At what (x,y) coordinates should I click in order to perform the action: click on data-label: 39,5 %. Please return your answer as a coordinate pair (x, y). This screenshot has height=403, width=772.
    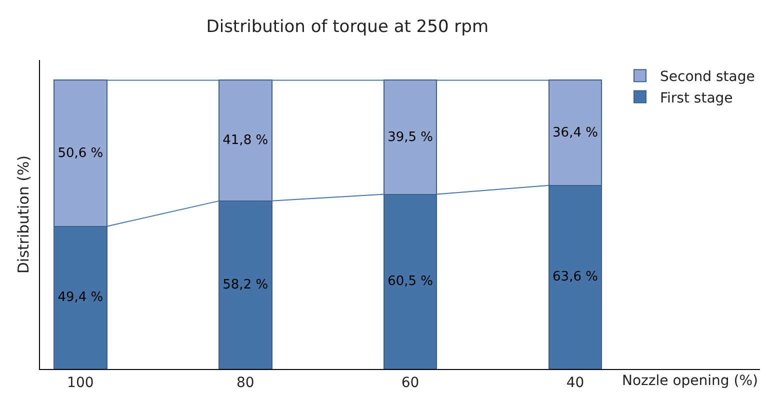
    Looking at the image, I should click on (411, 137).